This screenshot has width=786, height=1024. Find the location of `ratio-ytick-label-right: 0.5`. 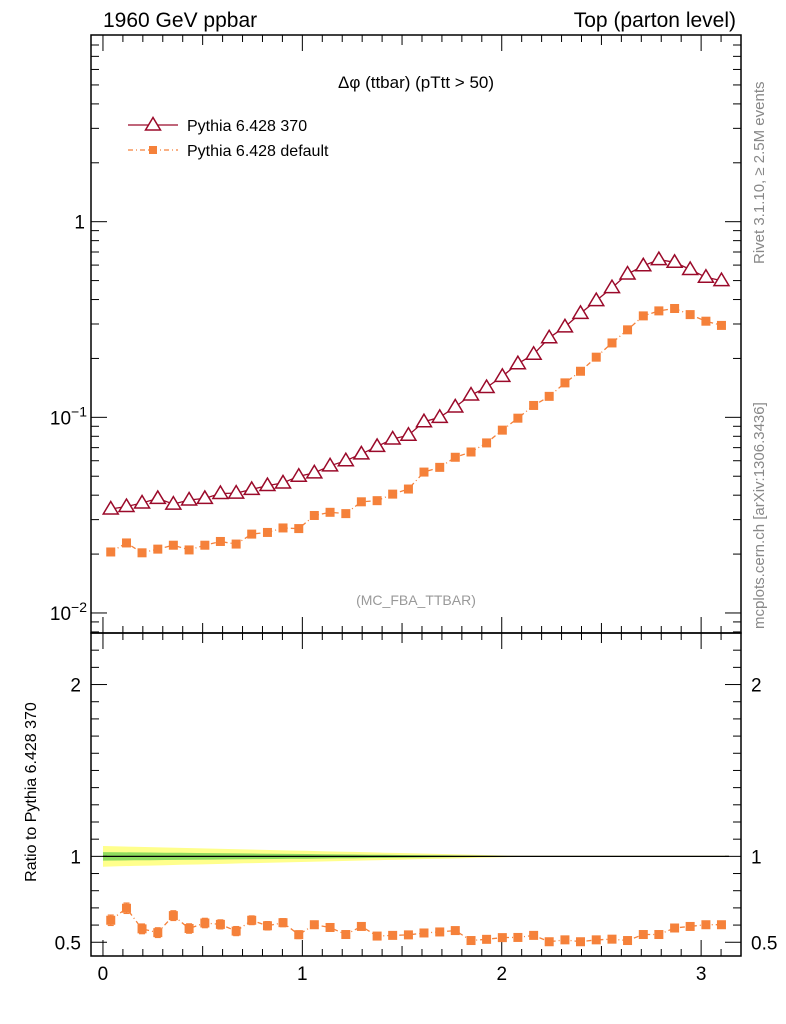

ratio-ytick-label-right: 0.5 is located at coordinates (764, 943).